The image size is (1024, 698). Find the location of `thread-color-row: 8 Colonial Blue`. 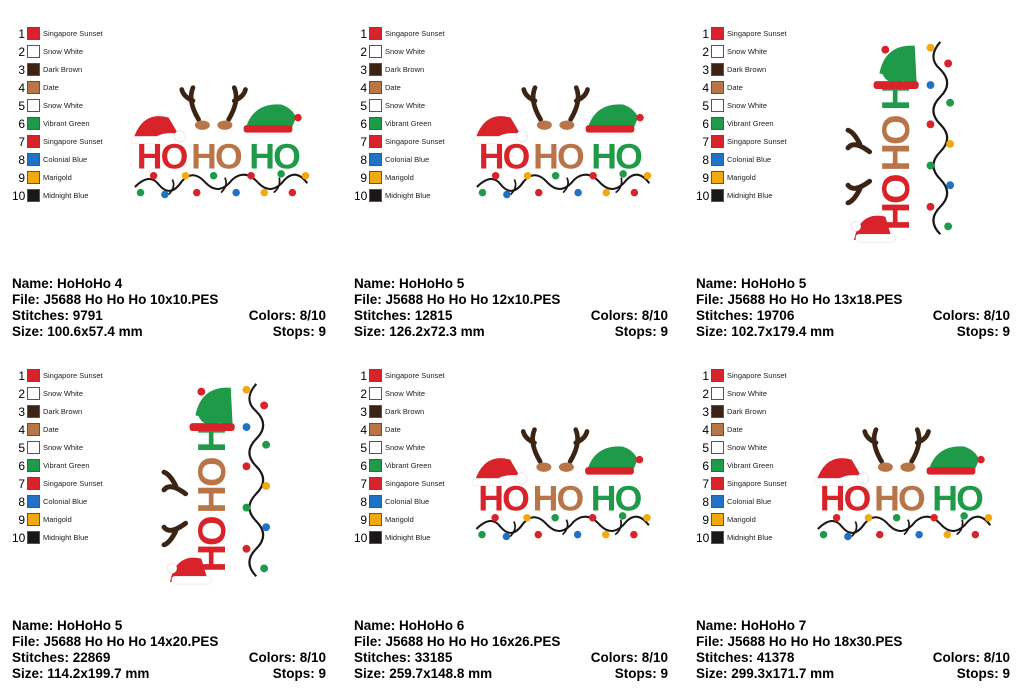

thread-color-row: 8 Colonial Blue is located at coordinates (771, 502).